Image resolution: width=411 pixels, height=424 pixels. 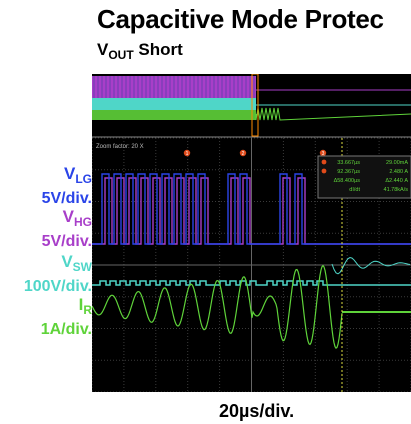 I want to click on cursor-time: 92.367µs, so click(x=348, y=172).